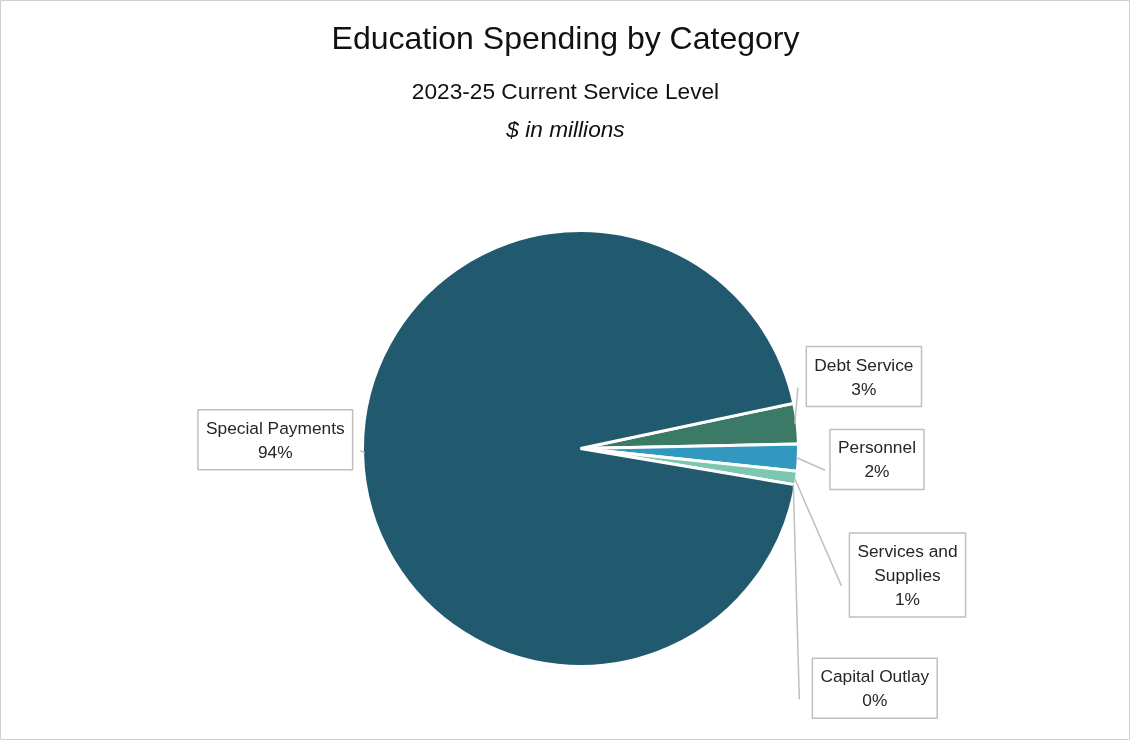 This screenshot has height=743, width=1132. What do you see at coordinates (275, 451) in the screenshot?
I see `data-label: 94%` at bounding box center [275, 451].